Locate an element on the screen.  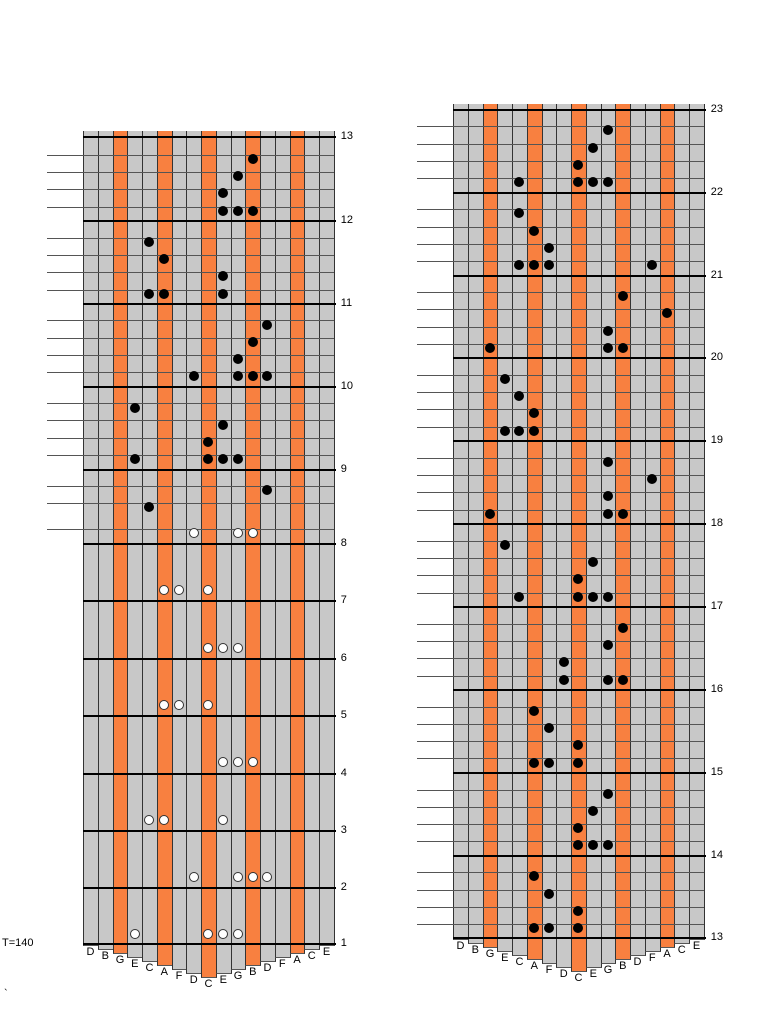
measure-number: 16 is located at coordinates (716, 689).